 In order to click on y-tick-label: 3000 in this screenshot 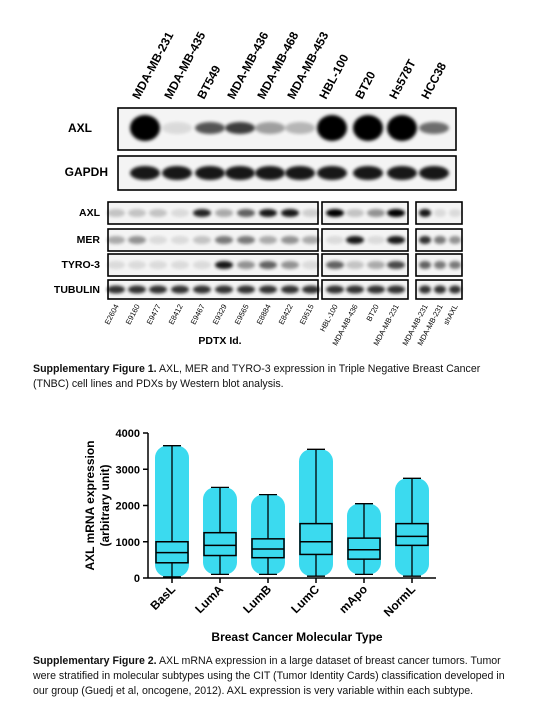, I will do `click(128, 470)`.